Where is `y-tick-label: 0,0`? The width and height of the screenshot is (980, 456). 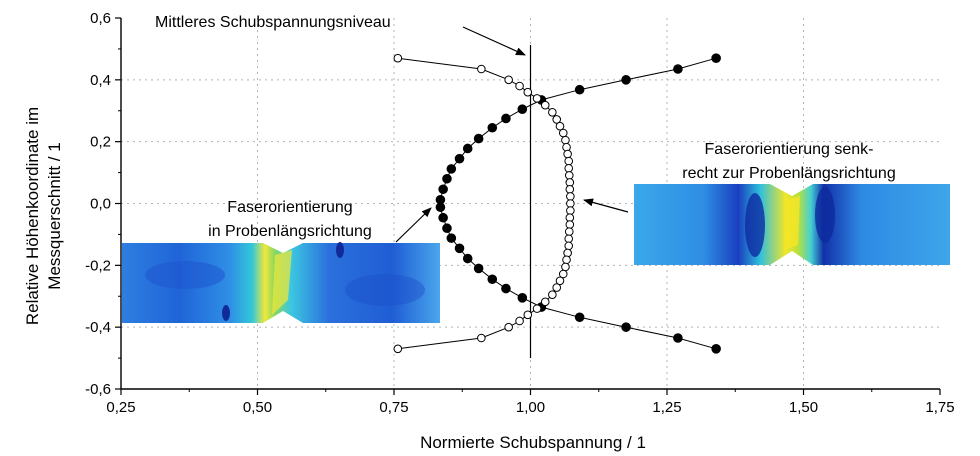
y-tick-label: 0,0 is located at coordinates (100, 204).